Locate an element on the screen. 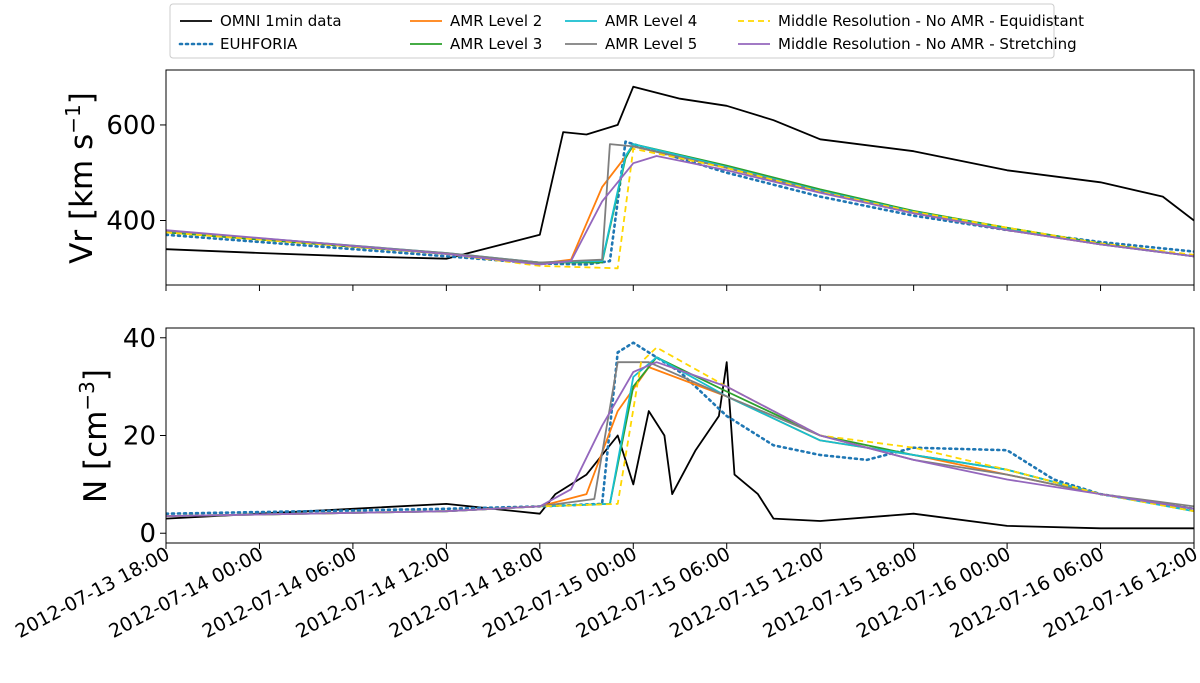  n-ytick-label: 40 is located at coordinates (139, 339).